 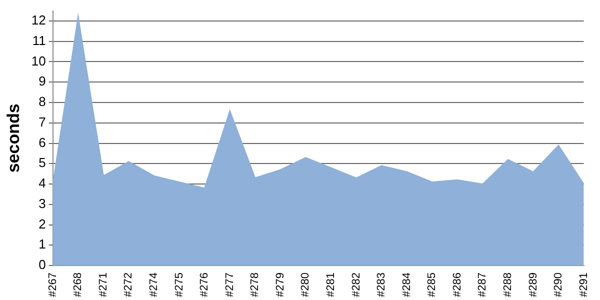 I want to click on y-tick-label: 8, so click(x=42, y=102).